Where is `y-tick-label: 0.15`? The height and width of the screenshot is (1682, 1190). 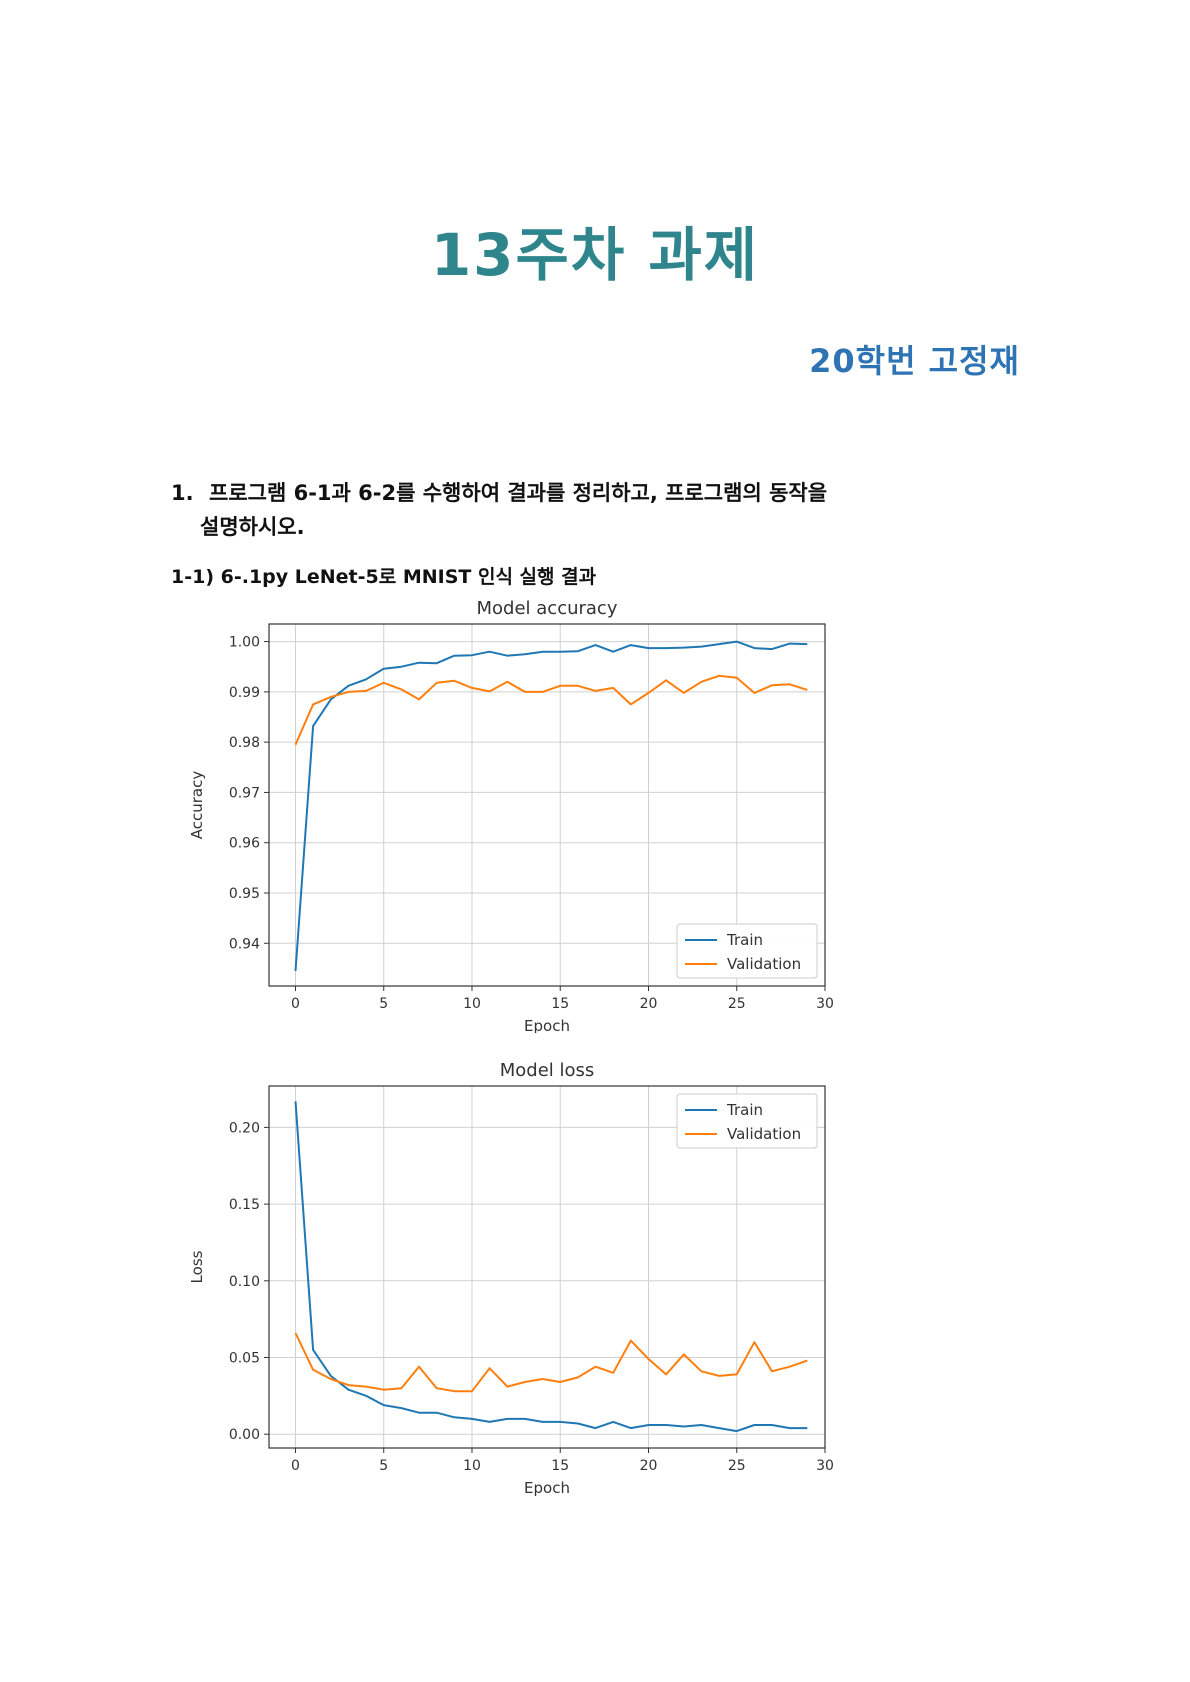
y-tick-label: 0.15 is located at coordinates (244, 1205).